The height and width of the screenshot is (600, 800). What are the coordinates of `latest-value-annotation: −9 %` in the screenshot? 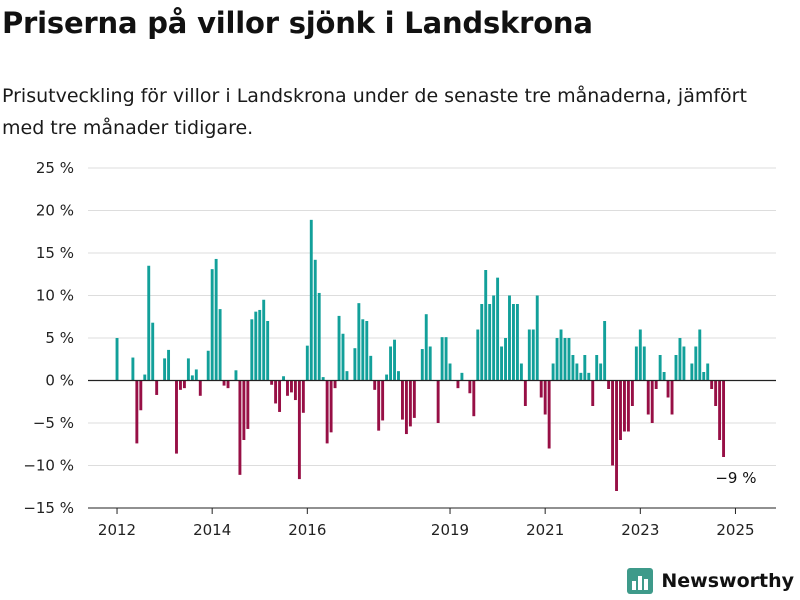 It's located at (735, 478).